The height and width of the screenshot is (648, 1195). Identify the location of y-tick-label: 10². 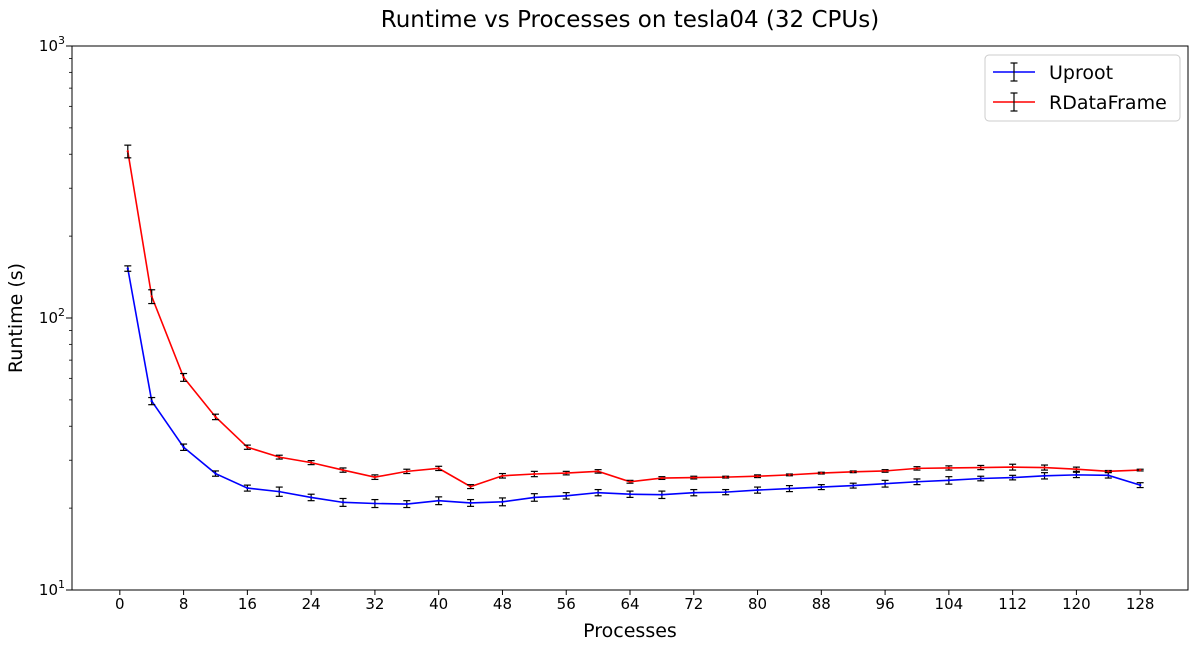
(52, 316).